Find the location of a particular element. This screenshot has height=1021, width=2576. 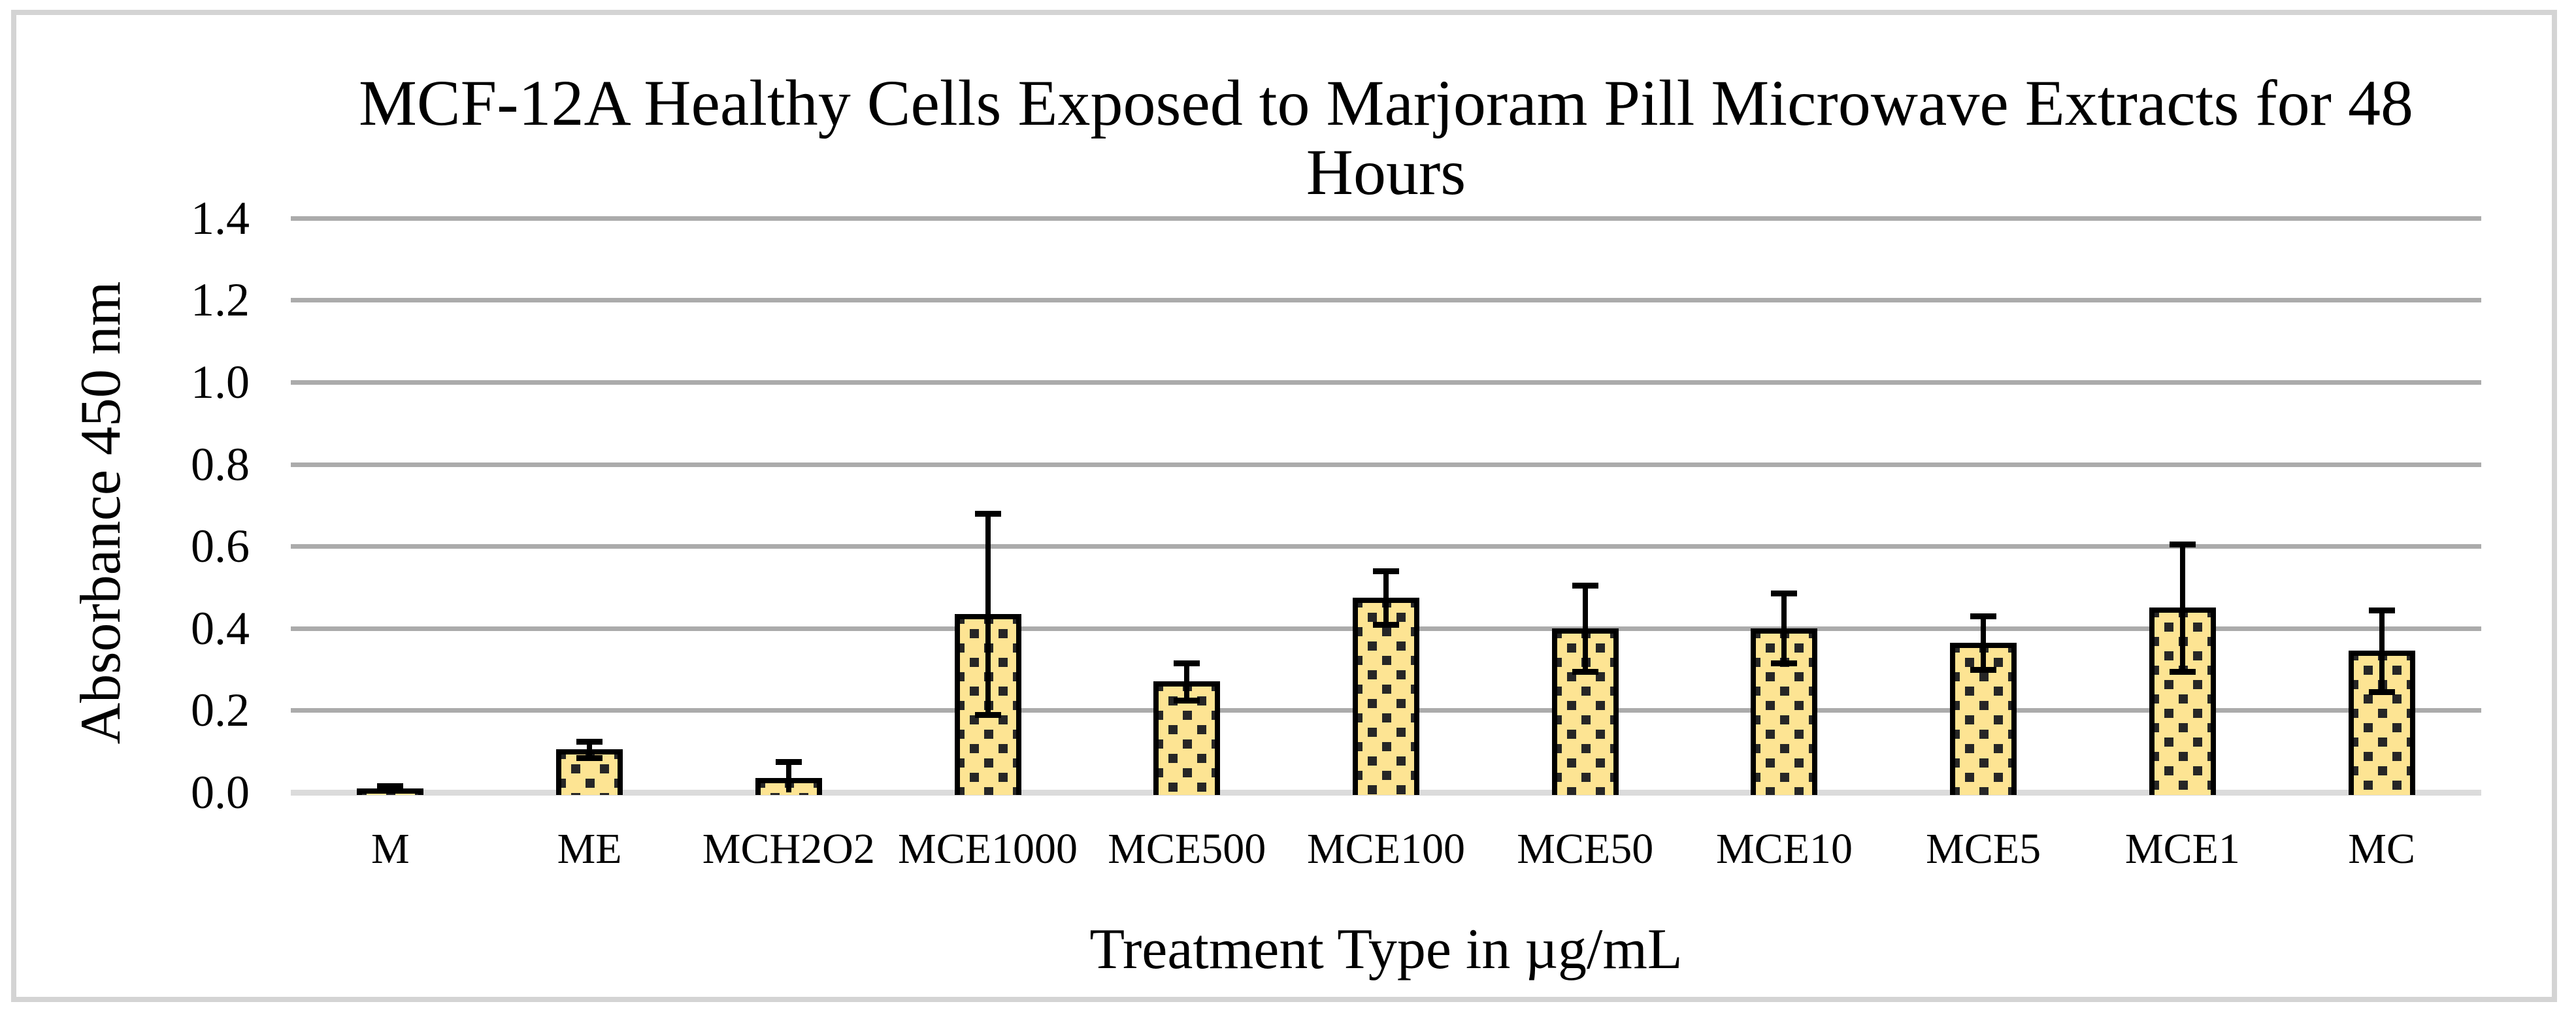

x-tick-label: MCE500 is located at coordinates (1187, 849).